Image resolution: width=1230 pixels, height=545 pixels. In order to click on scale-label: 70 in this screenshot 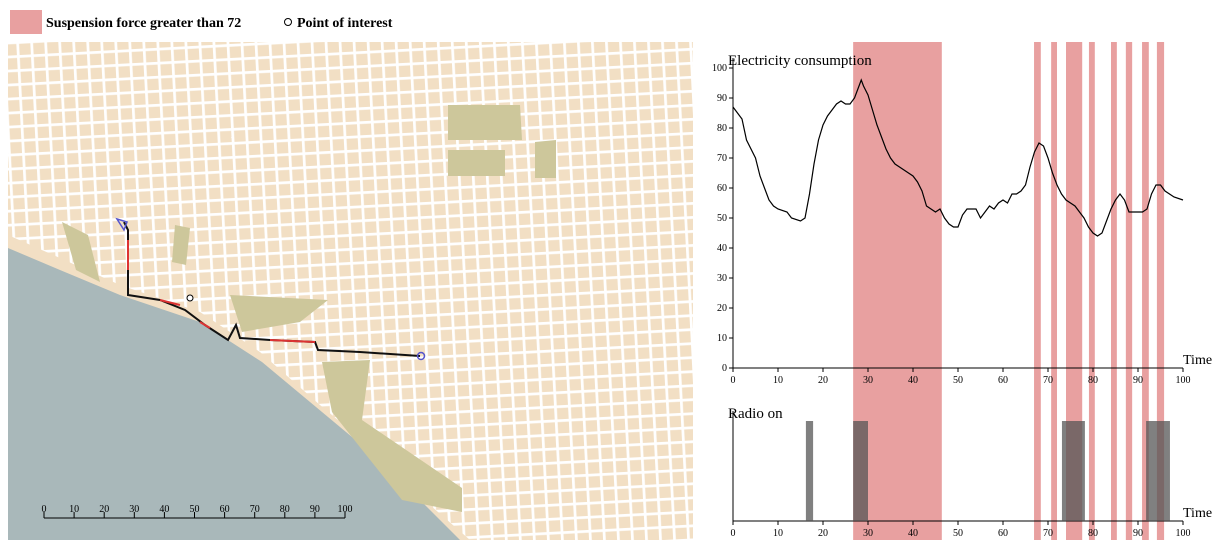, I will do `click(255, 509)`.